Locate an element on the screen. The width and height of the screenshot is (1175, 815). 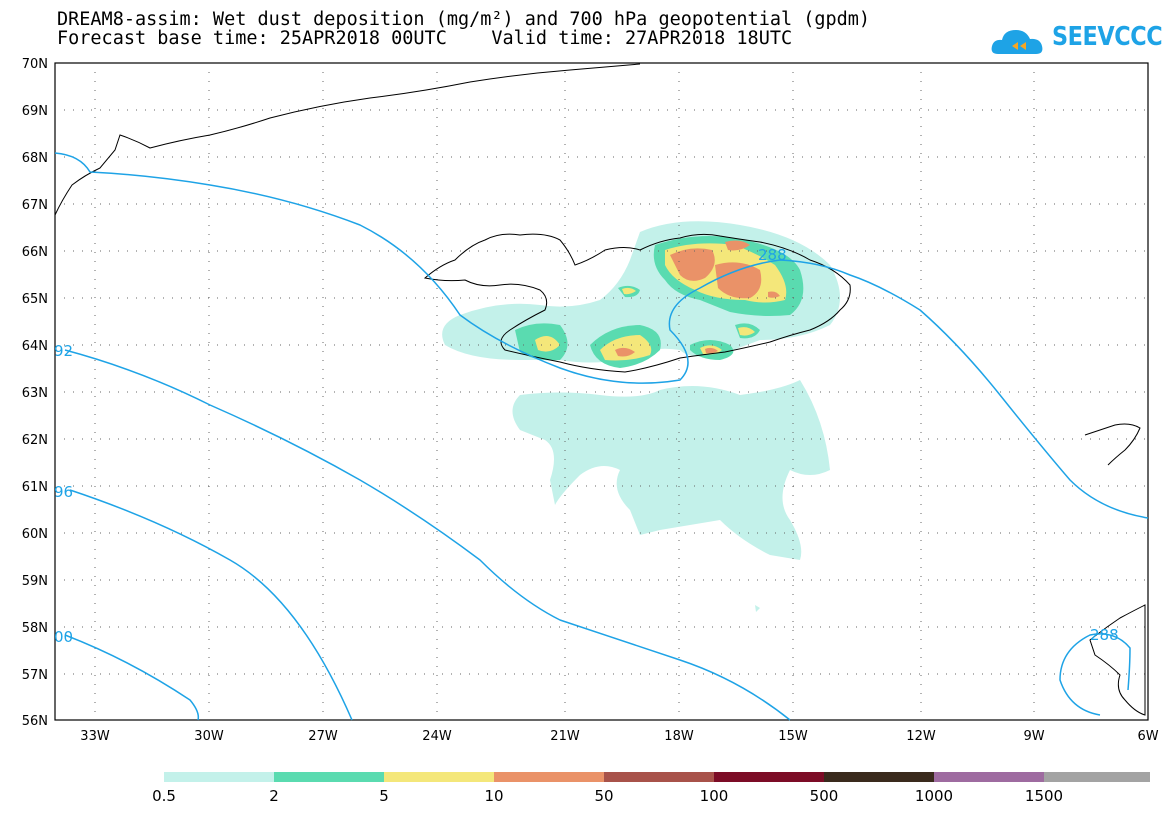
lon-label: 30W is located at coordinates (209, 736).